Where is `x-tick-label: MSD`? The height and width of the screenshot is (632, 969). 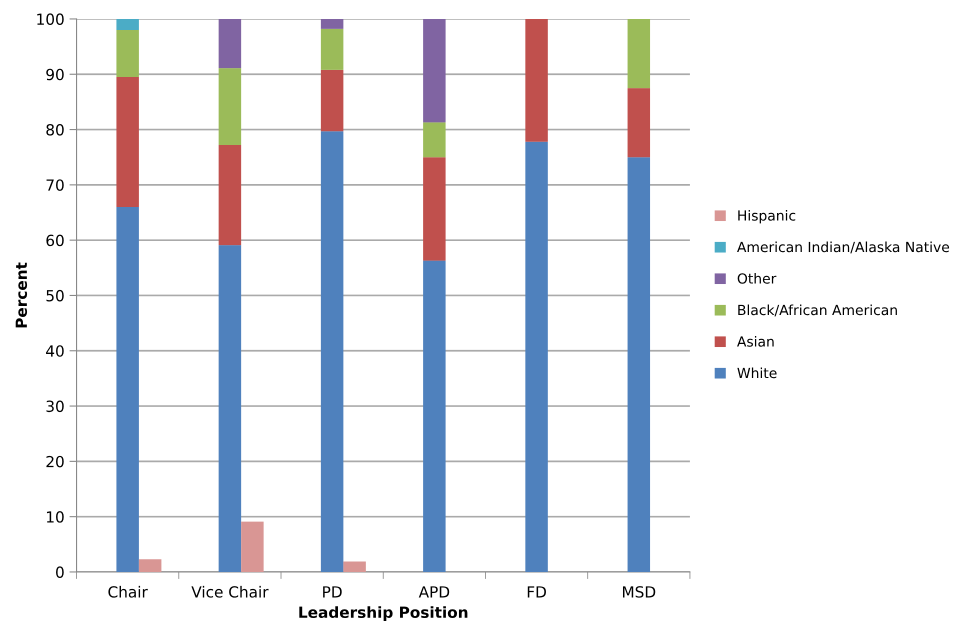 x-tick-label: MSD is located at coordinates (639, 592).